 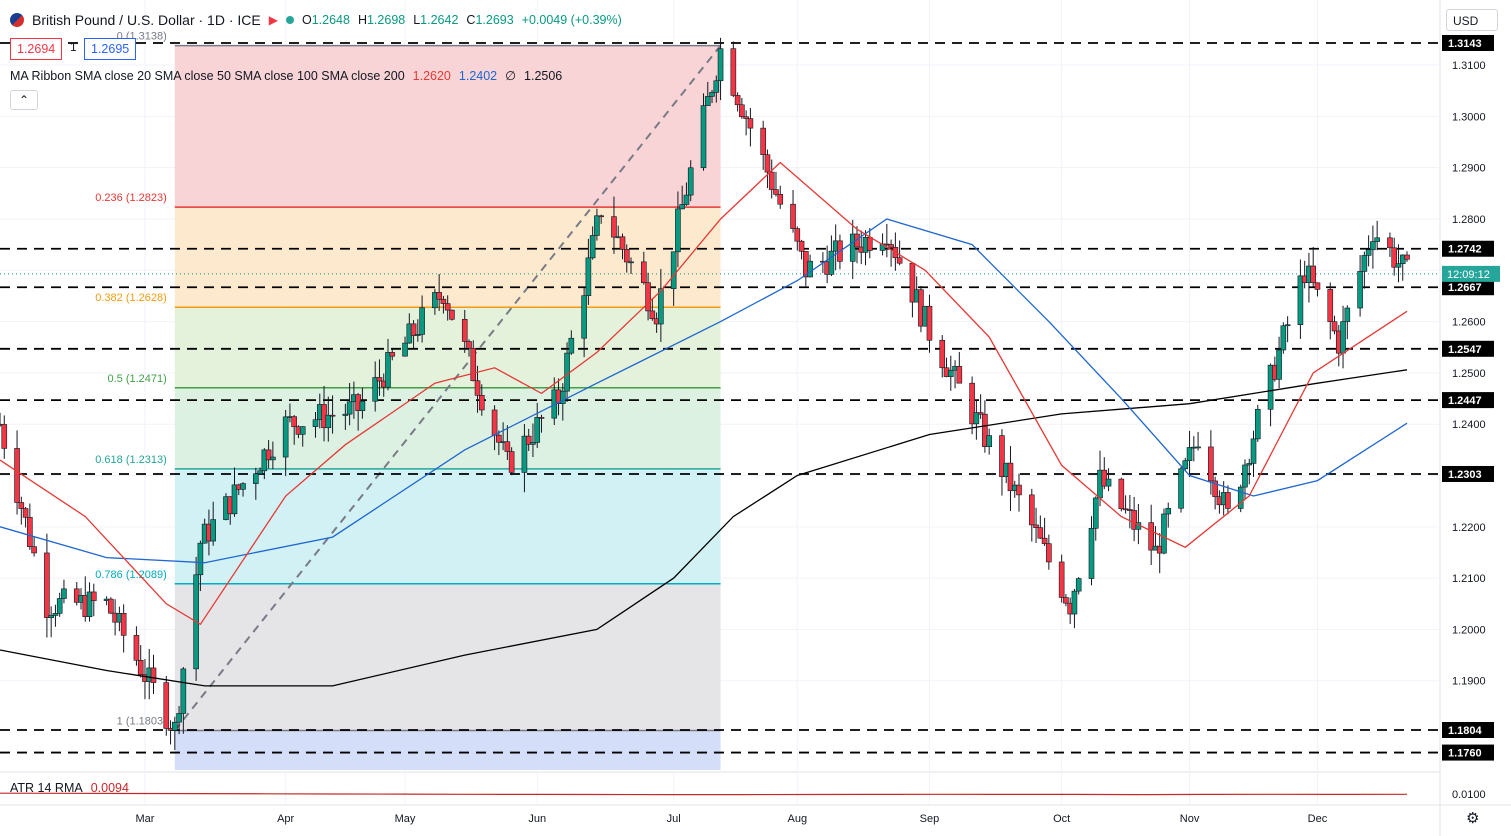 I want to click on ohlc-high: H1.2698, so click(x=381, y=20).